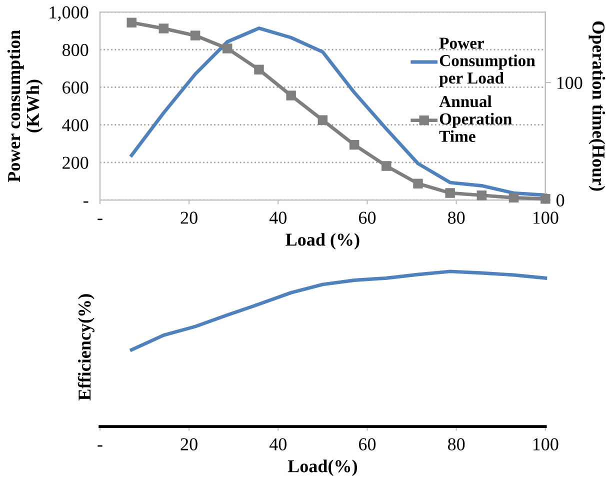  Describe the element at coordinates (560, 200) in the screenshot. I see `y2-tick-label: 0` at that location.